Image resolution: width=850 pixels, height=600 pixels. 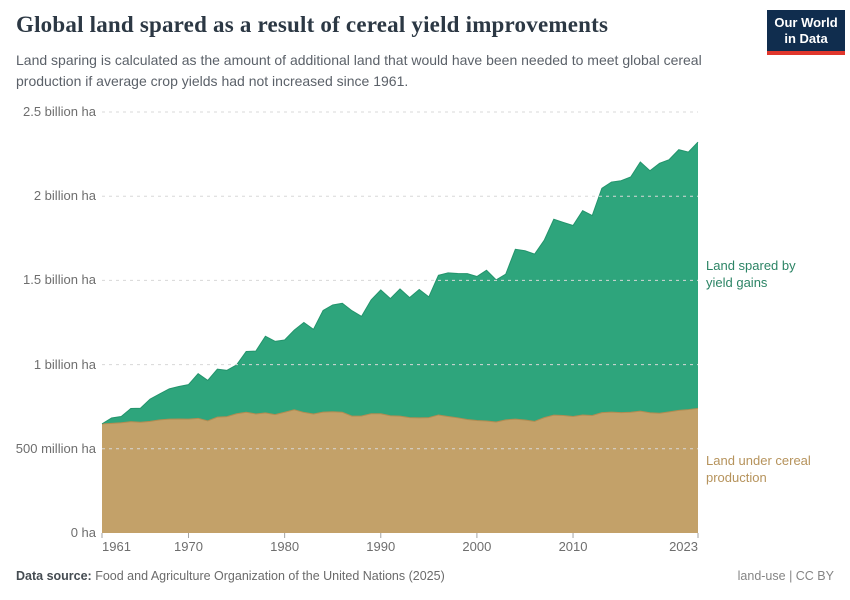 I want to click on x-axis-label: 2010, so click(x=573, y=546).